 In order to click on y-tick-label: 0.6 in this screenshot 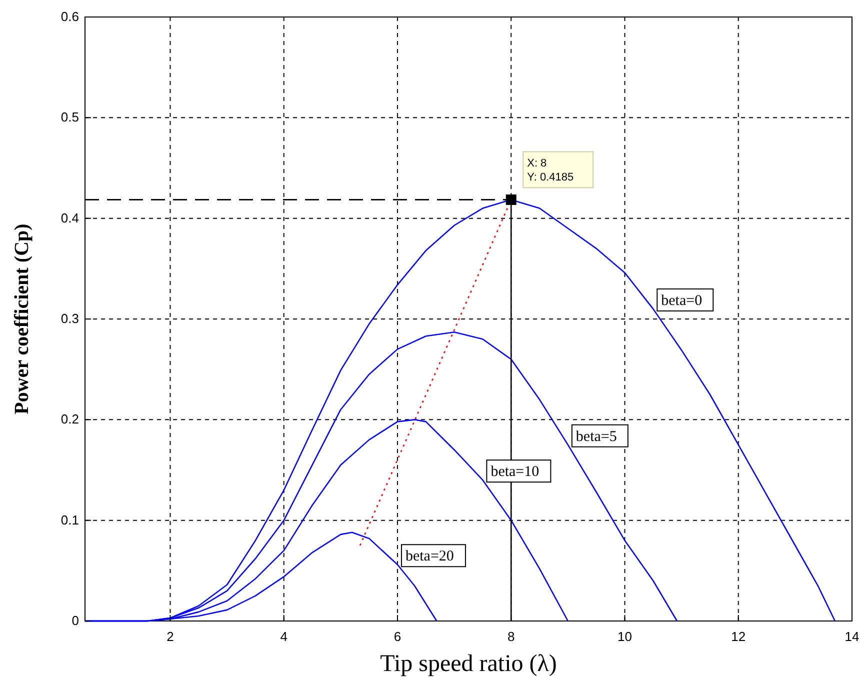, I will do `click(69, 16)`.